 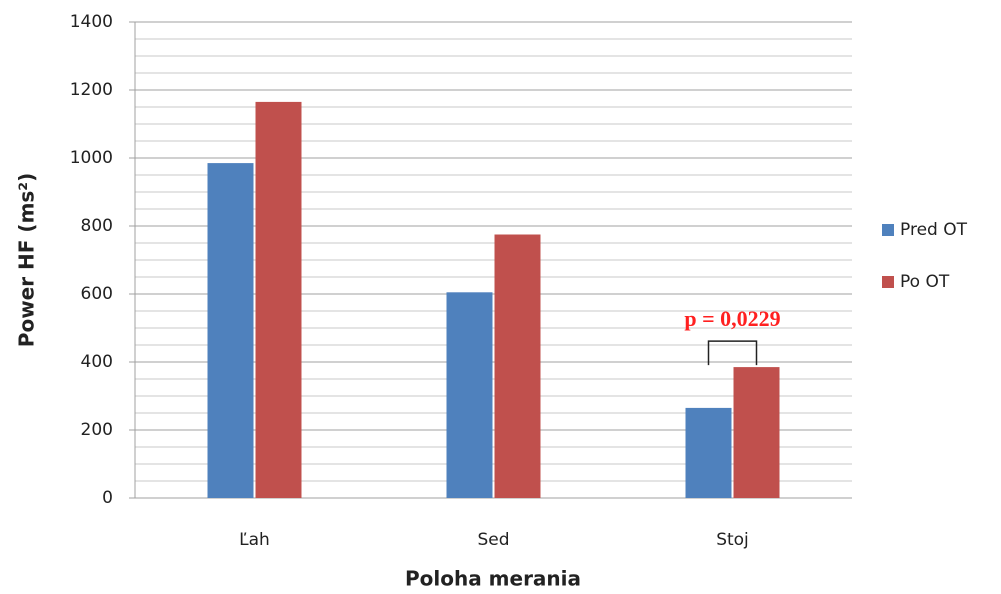 What do you see at coordinates (91, 158) in the screenshot?
I see `y-tick-label: 1000` at bounding box center [91, 158].